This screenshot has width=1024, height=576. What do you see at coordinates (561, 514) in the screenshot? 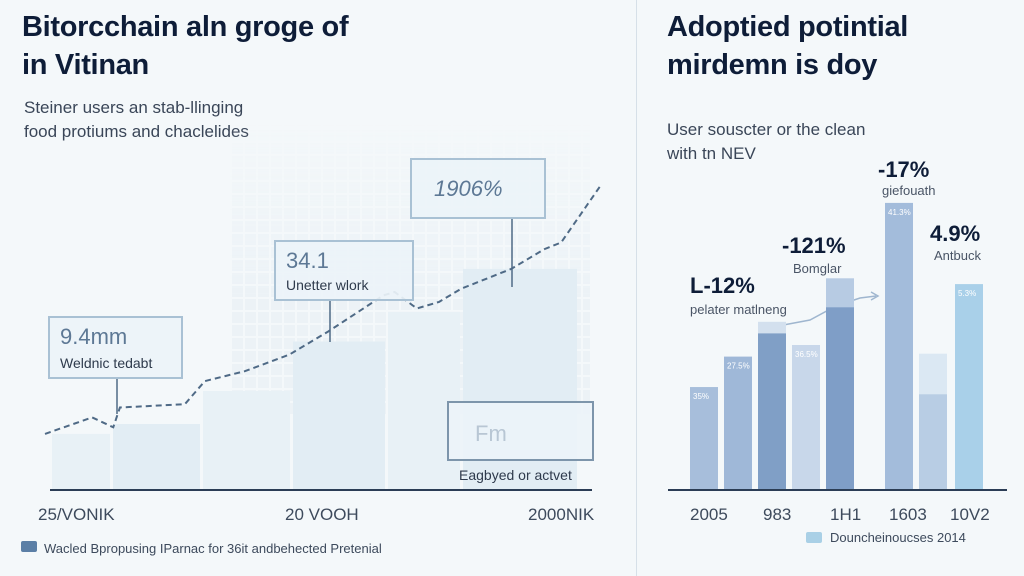
I see `x-tick-label: 2000NIK` at bounding box center [561, 514].